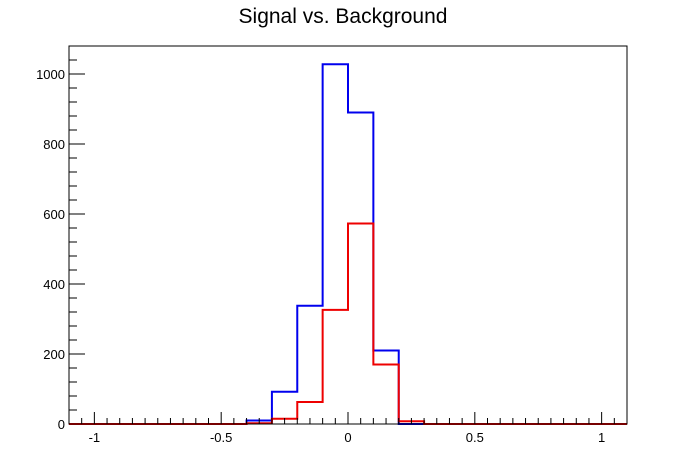  What do you see at coordinates (54, 144) in the screenshot?
I see `y-tick-label: 800` at bounding box center [54, 144].